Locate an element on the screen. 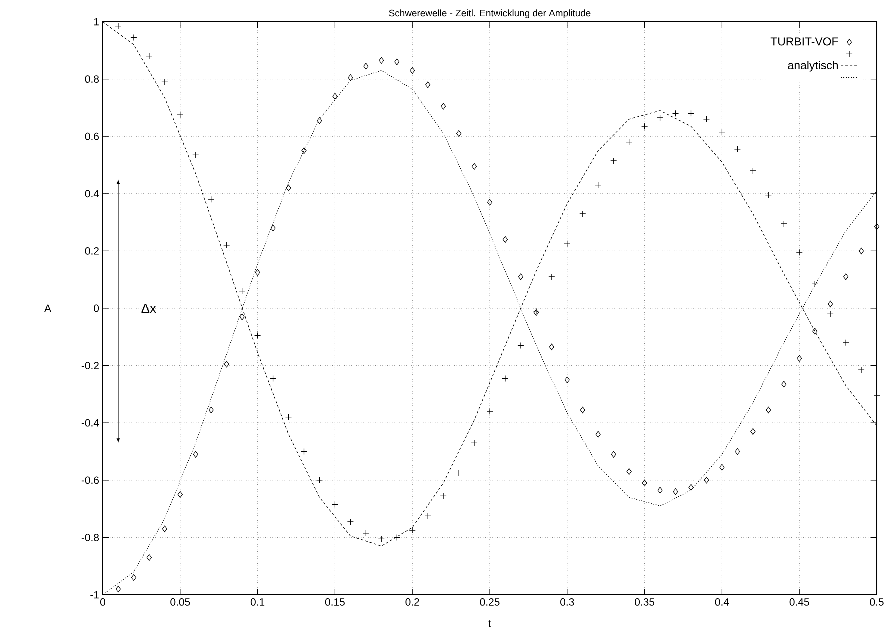  y-tick-label: -0.6 is located at coordinates (91, 480).